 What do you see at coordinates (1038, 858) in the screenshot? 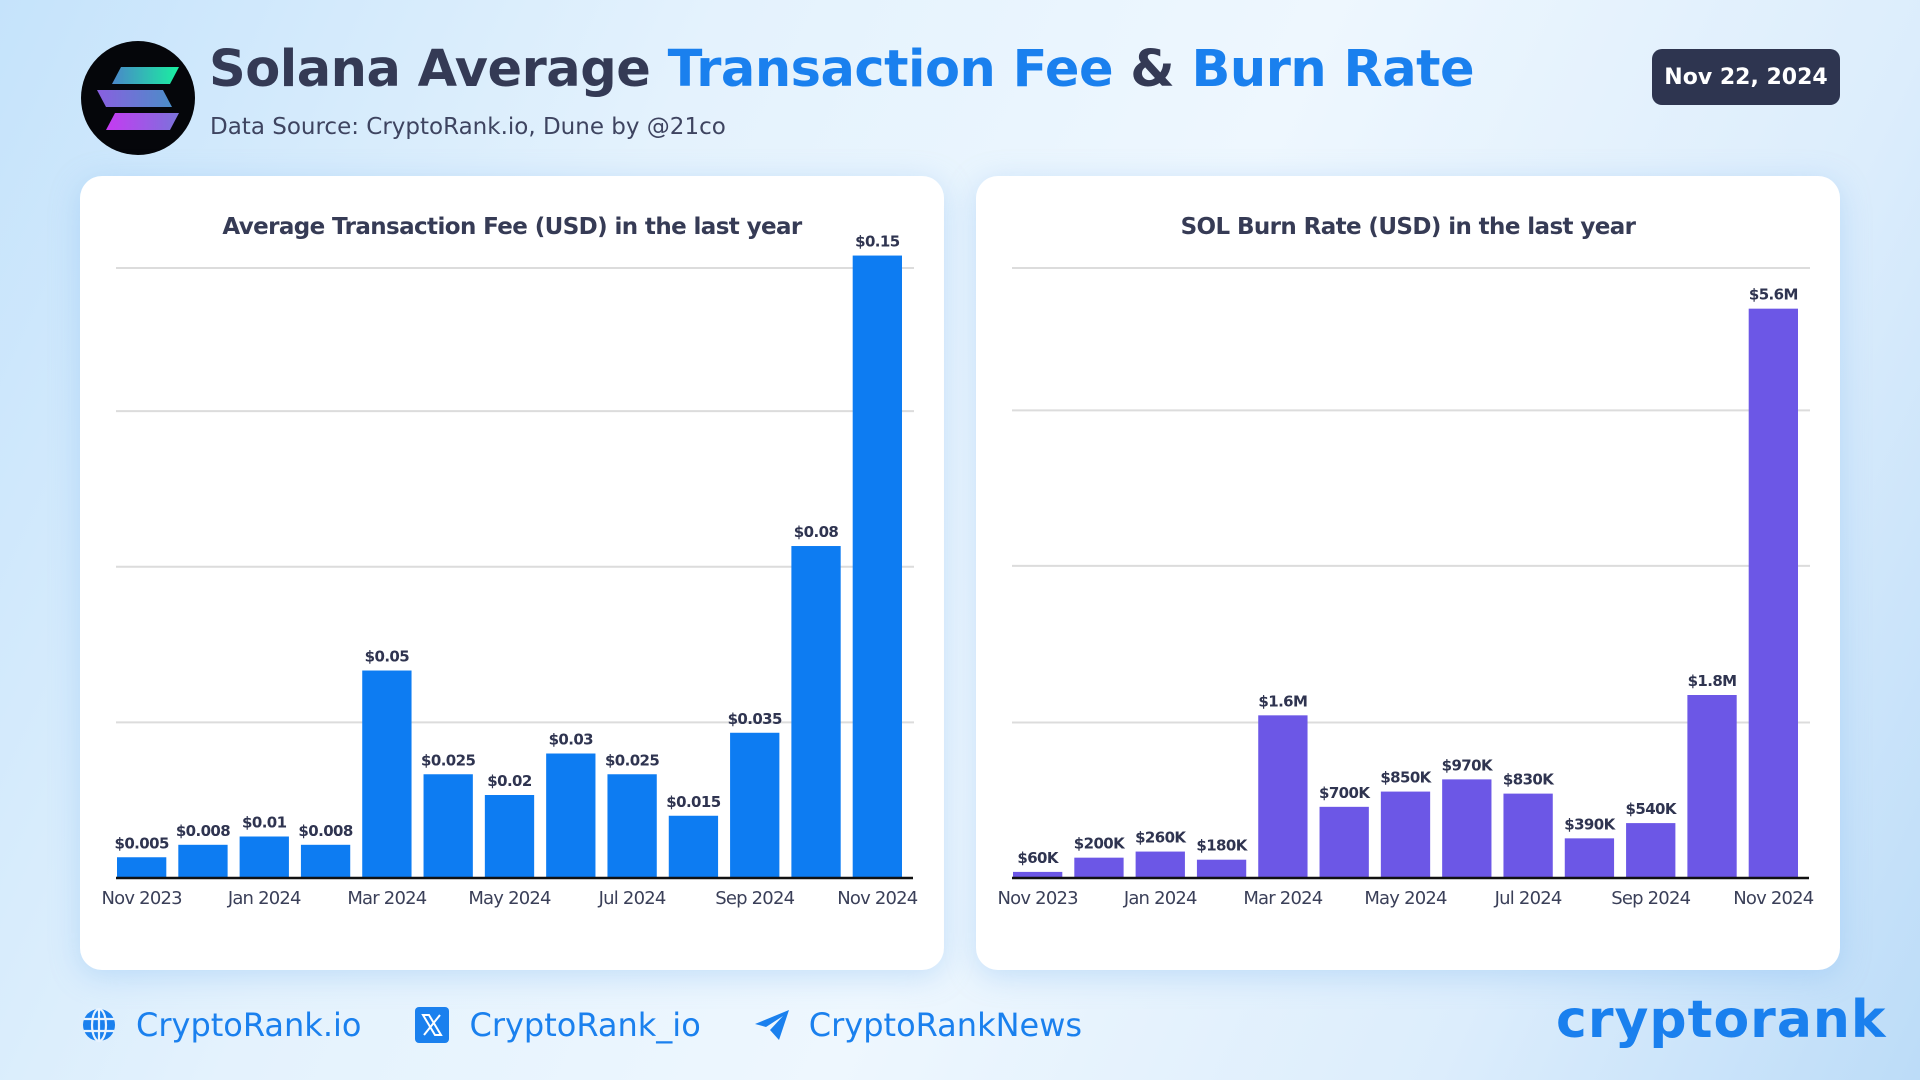
I see `bar-value-label: $60K` at bounding box center [1038, 858].